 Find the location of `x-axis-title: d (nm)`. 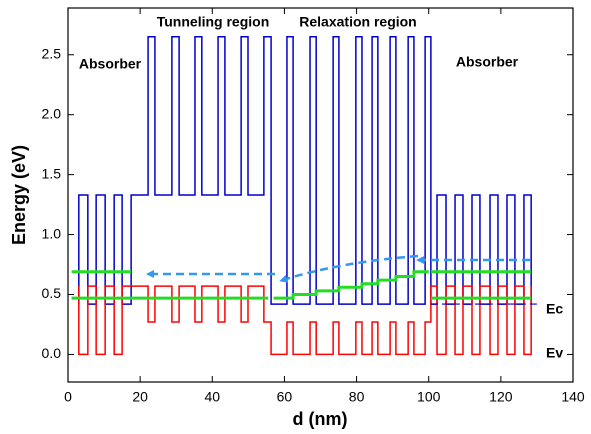

x-axis-title: d (nm) is located at coordinates (320, 419).